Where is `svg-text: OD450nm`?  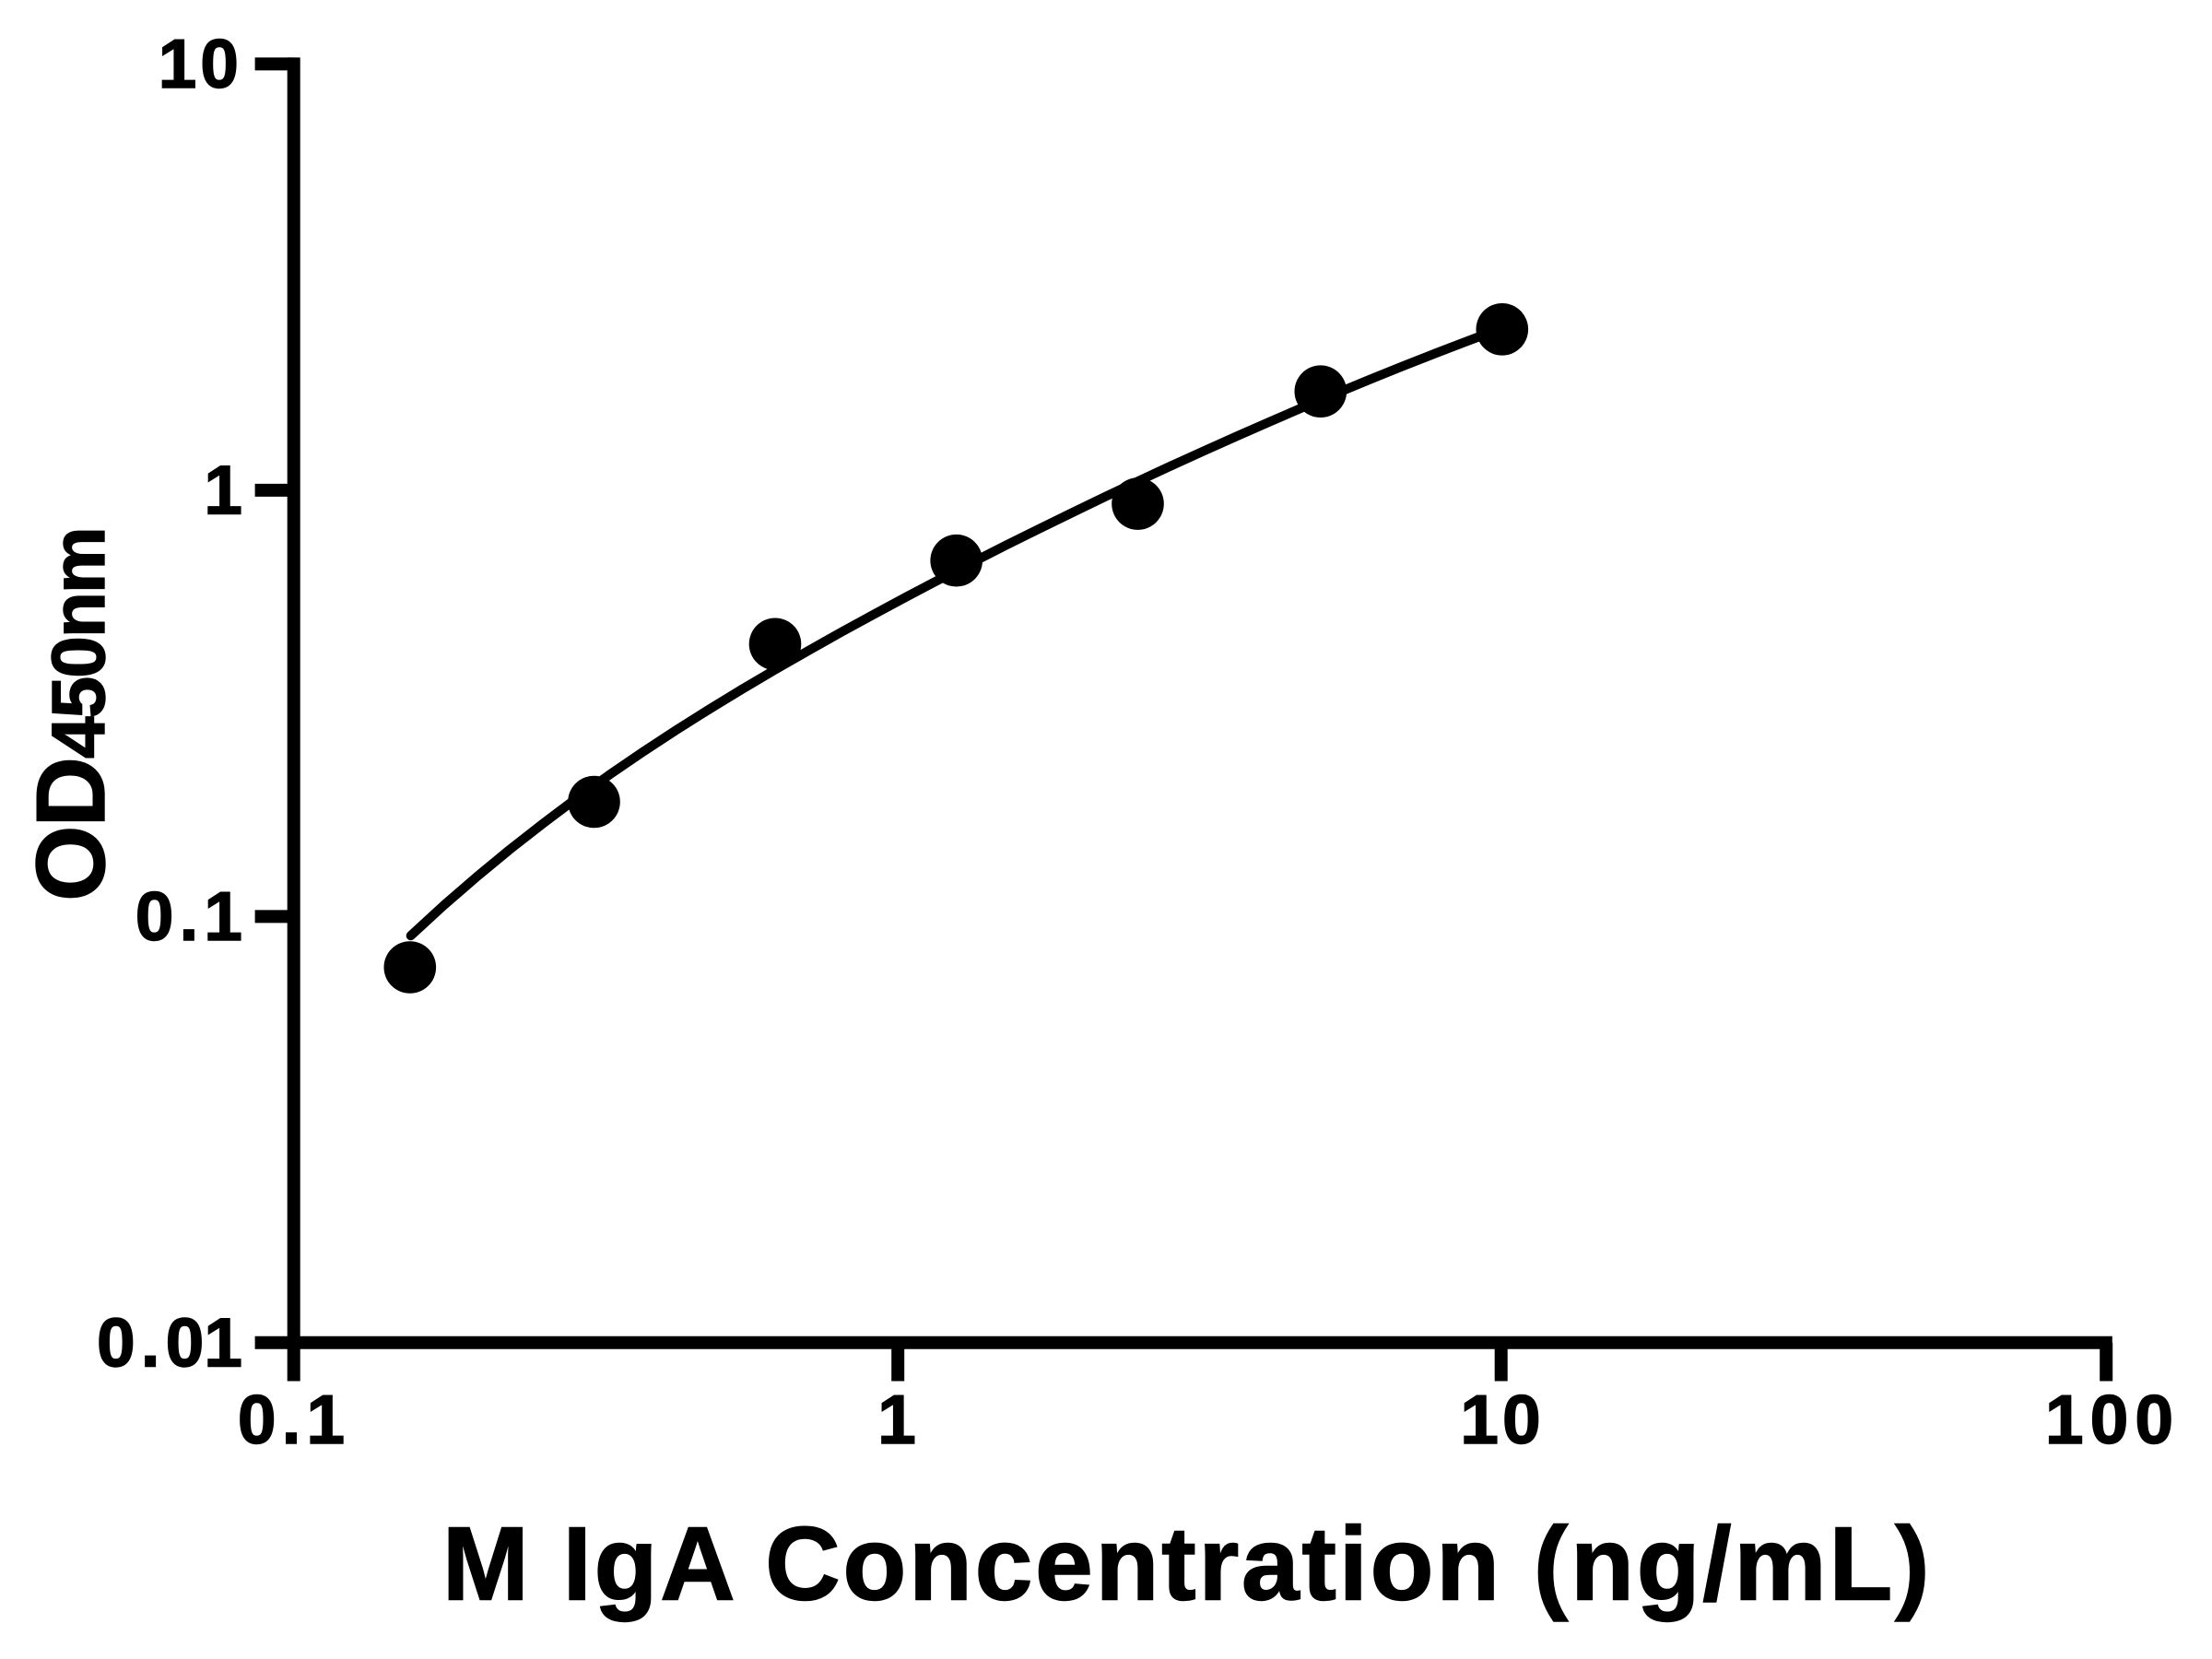
svg-text: OD450nm is located at coordinates (71, 714).